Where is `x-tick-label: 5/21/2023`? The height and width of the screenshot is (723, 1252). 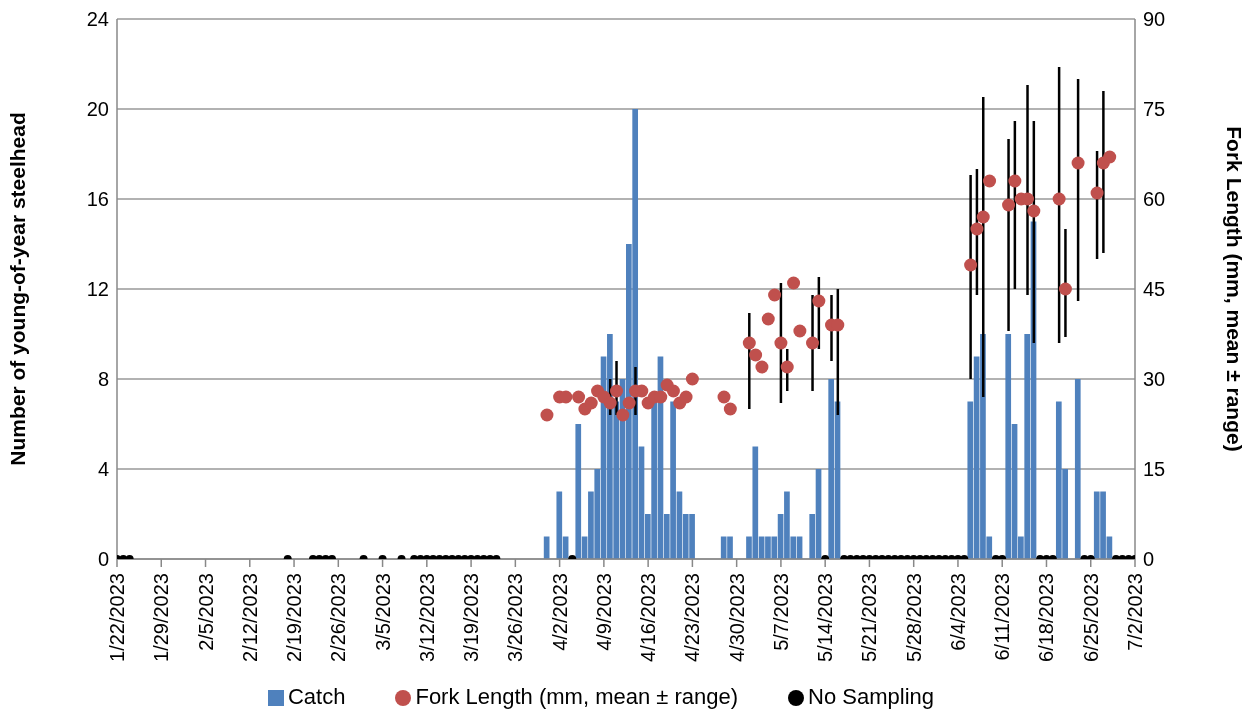 x-tick-label: 5/21/2023 is located at coordinates (869, 617).